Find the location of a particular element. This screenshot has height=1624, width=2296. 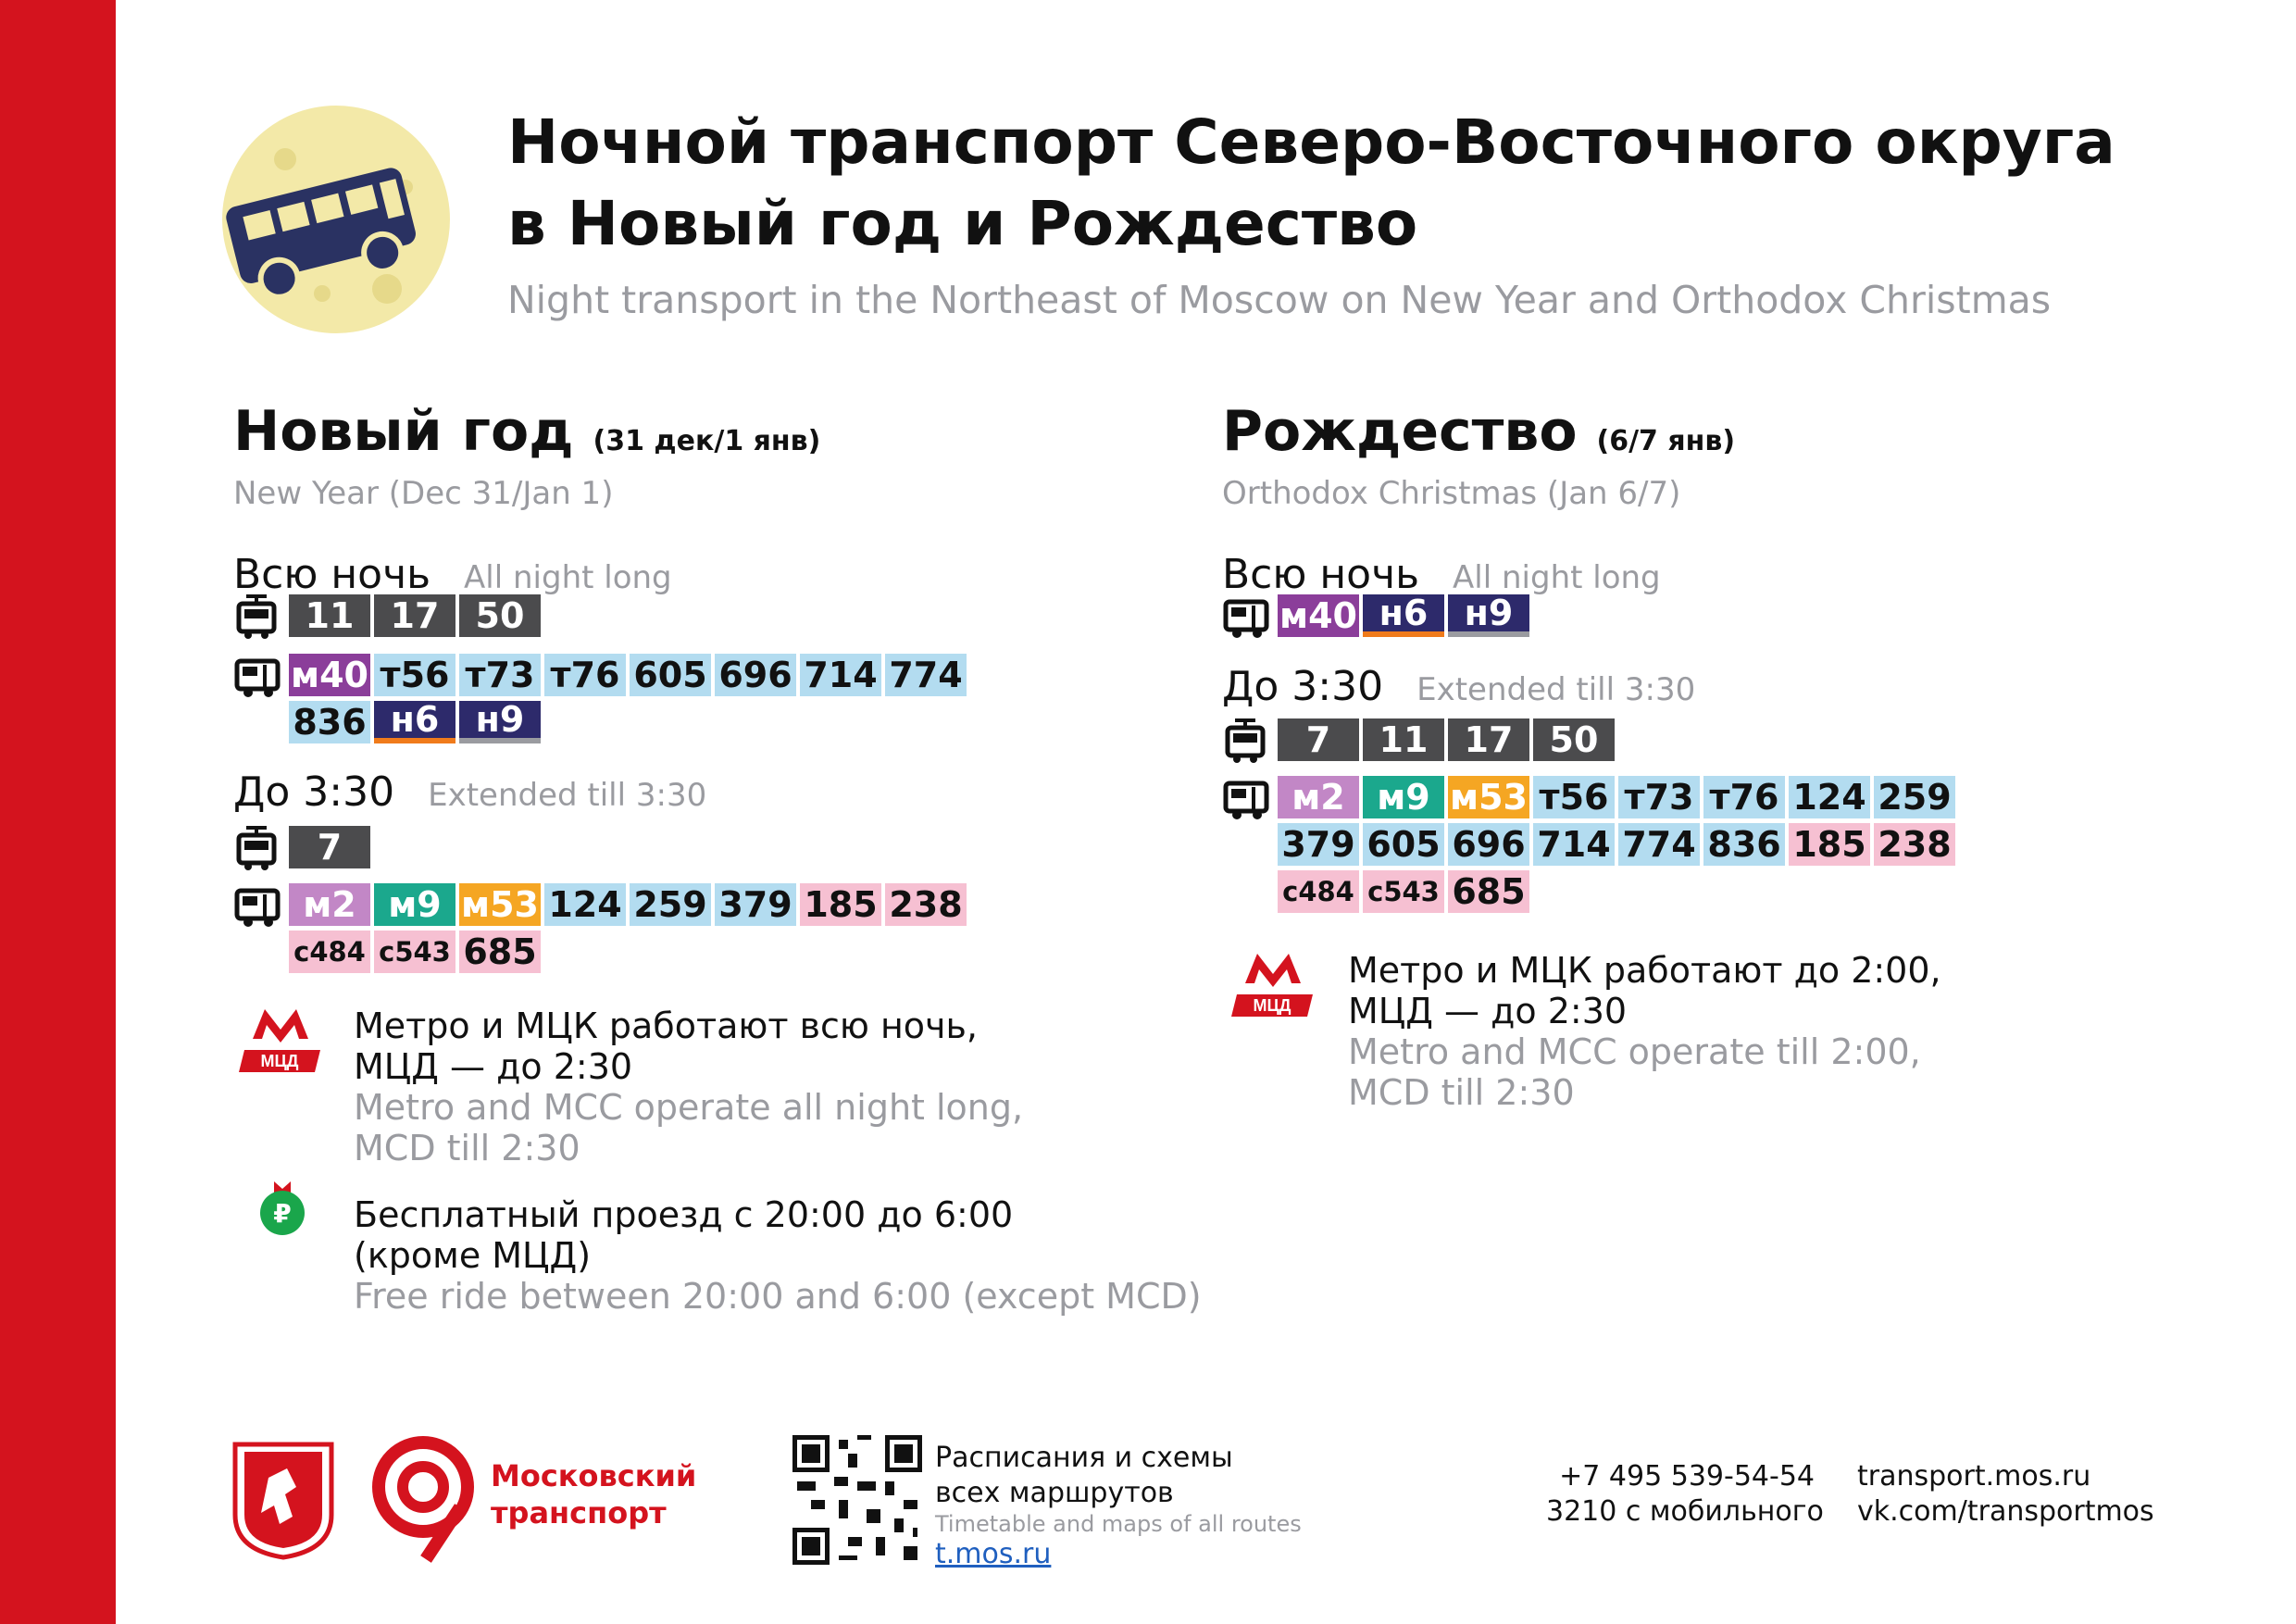

bus-route-list: м40 н6 н9 is located at coordinates (1653, 617).